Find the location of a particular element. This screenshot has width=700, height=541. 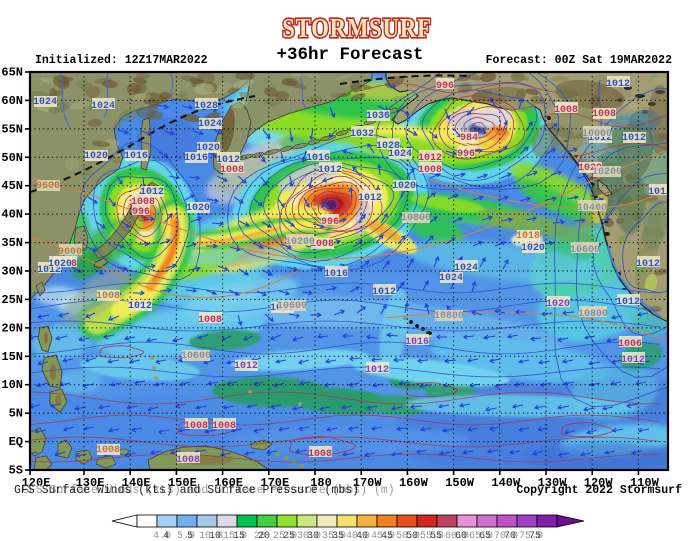

svg-text: 5S is located at coordinates (16, 471).